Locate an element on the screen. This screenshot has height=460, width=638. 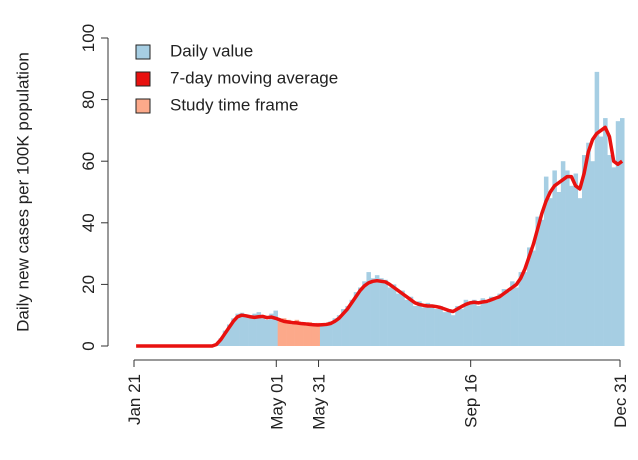
legend-label: Daily value is located at coordinates (211, 50).